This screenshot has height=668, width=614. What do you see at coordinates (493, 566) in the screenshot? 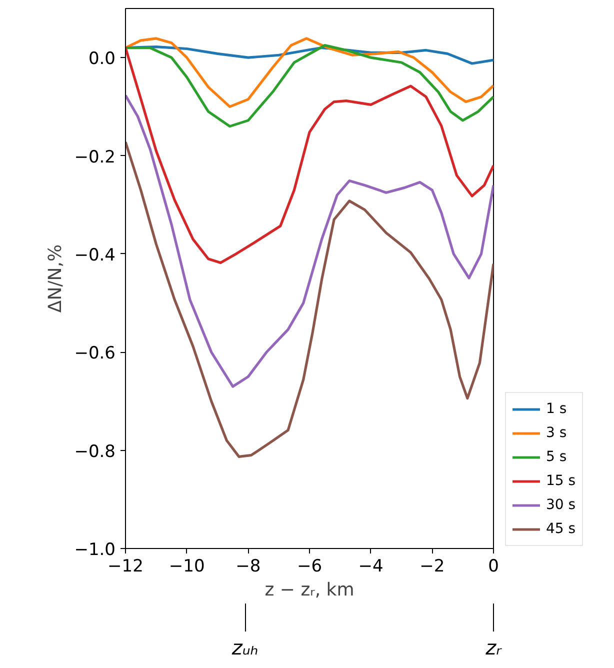
I see `x-tick-label: 0` at bounding box center [493, 566].